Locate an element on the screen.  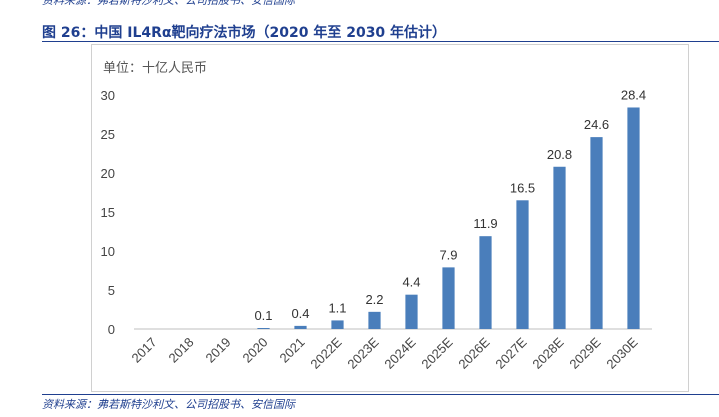
x-tick-label: 2019 is located at coordinates (218, 350).